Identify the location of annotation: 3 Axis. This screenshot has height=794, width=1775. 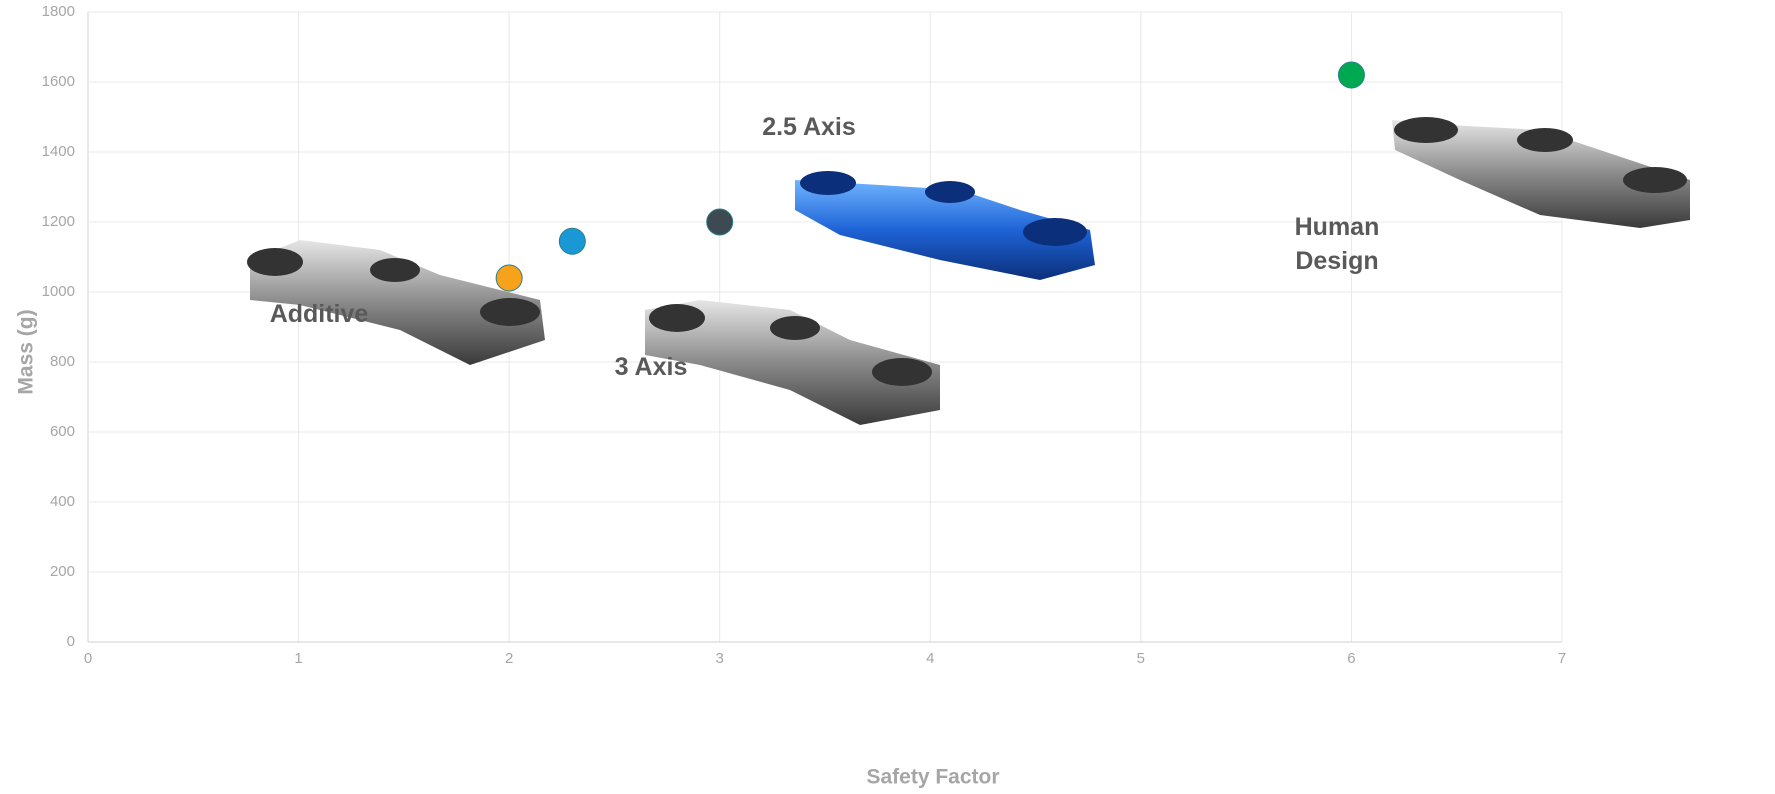
(651, 367).